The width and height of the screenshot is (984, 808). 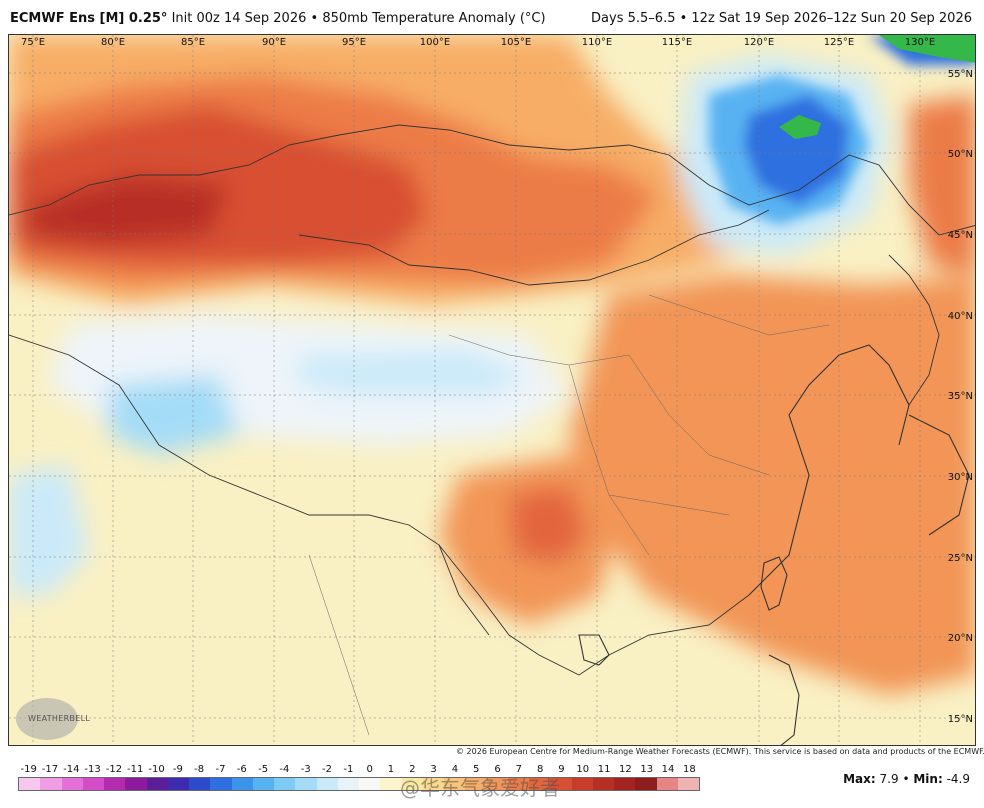 What do you see at coordinates (960, 154) in the screenshot?
I see `lat-label: 50°N` at bounding box center [960, 154].